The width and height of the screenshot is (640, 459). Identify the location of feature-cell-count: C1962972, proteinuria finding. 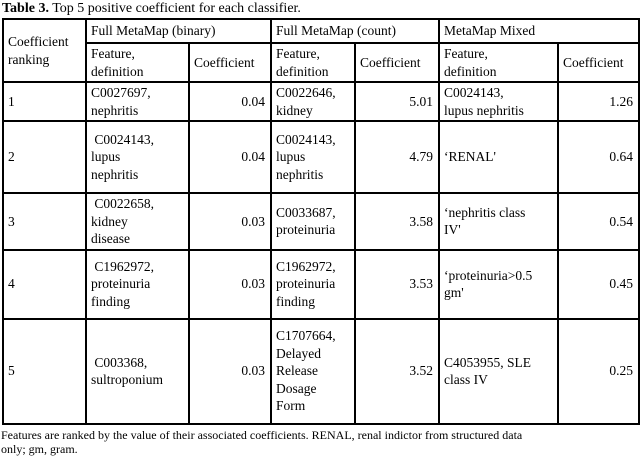
(313, 284).